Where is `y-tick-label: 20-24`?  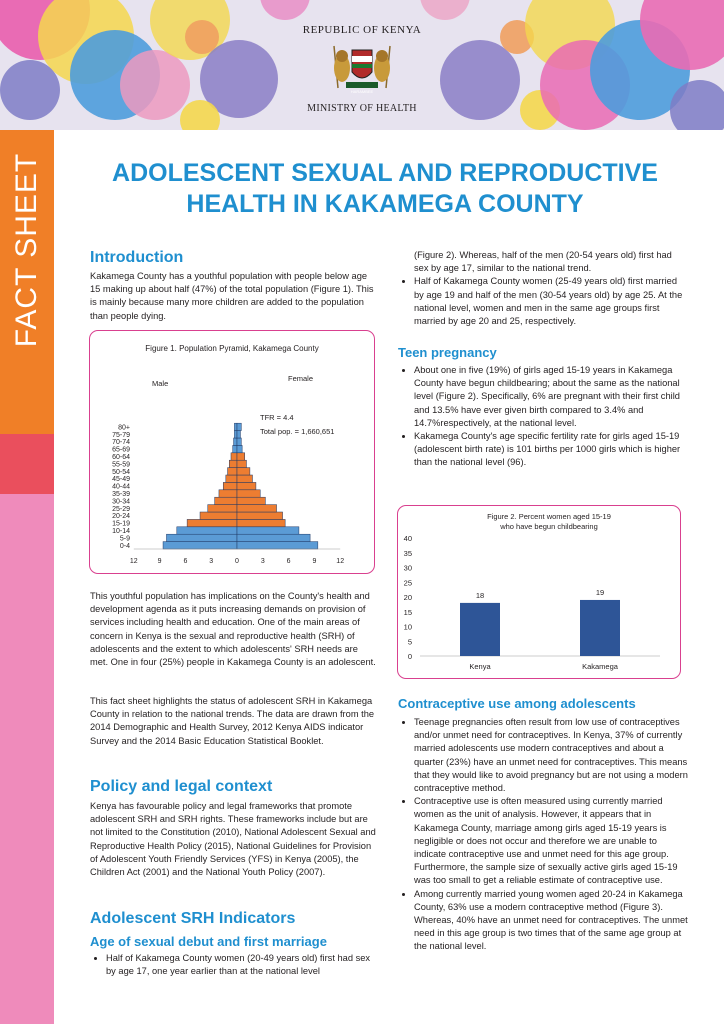 y-tick-label: 20-24 is located at coordinates (121, 516).